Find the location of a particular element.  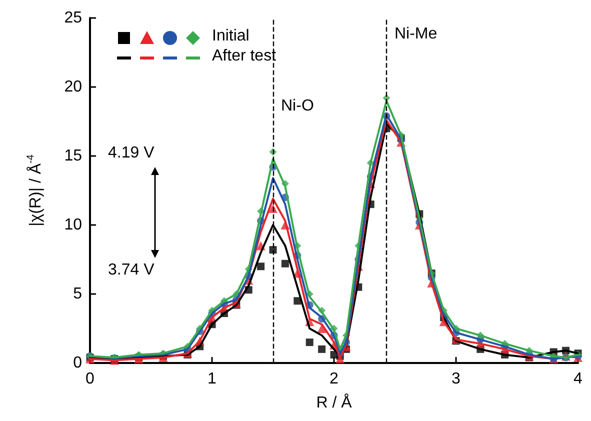

y-axis-title: |χ(R)| / Å-4 is located at coordinates (35, 190).